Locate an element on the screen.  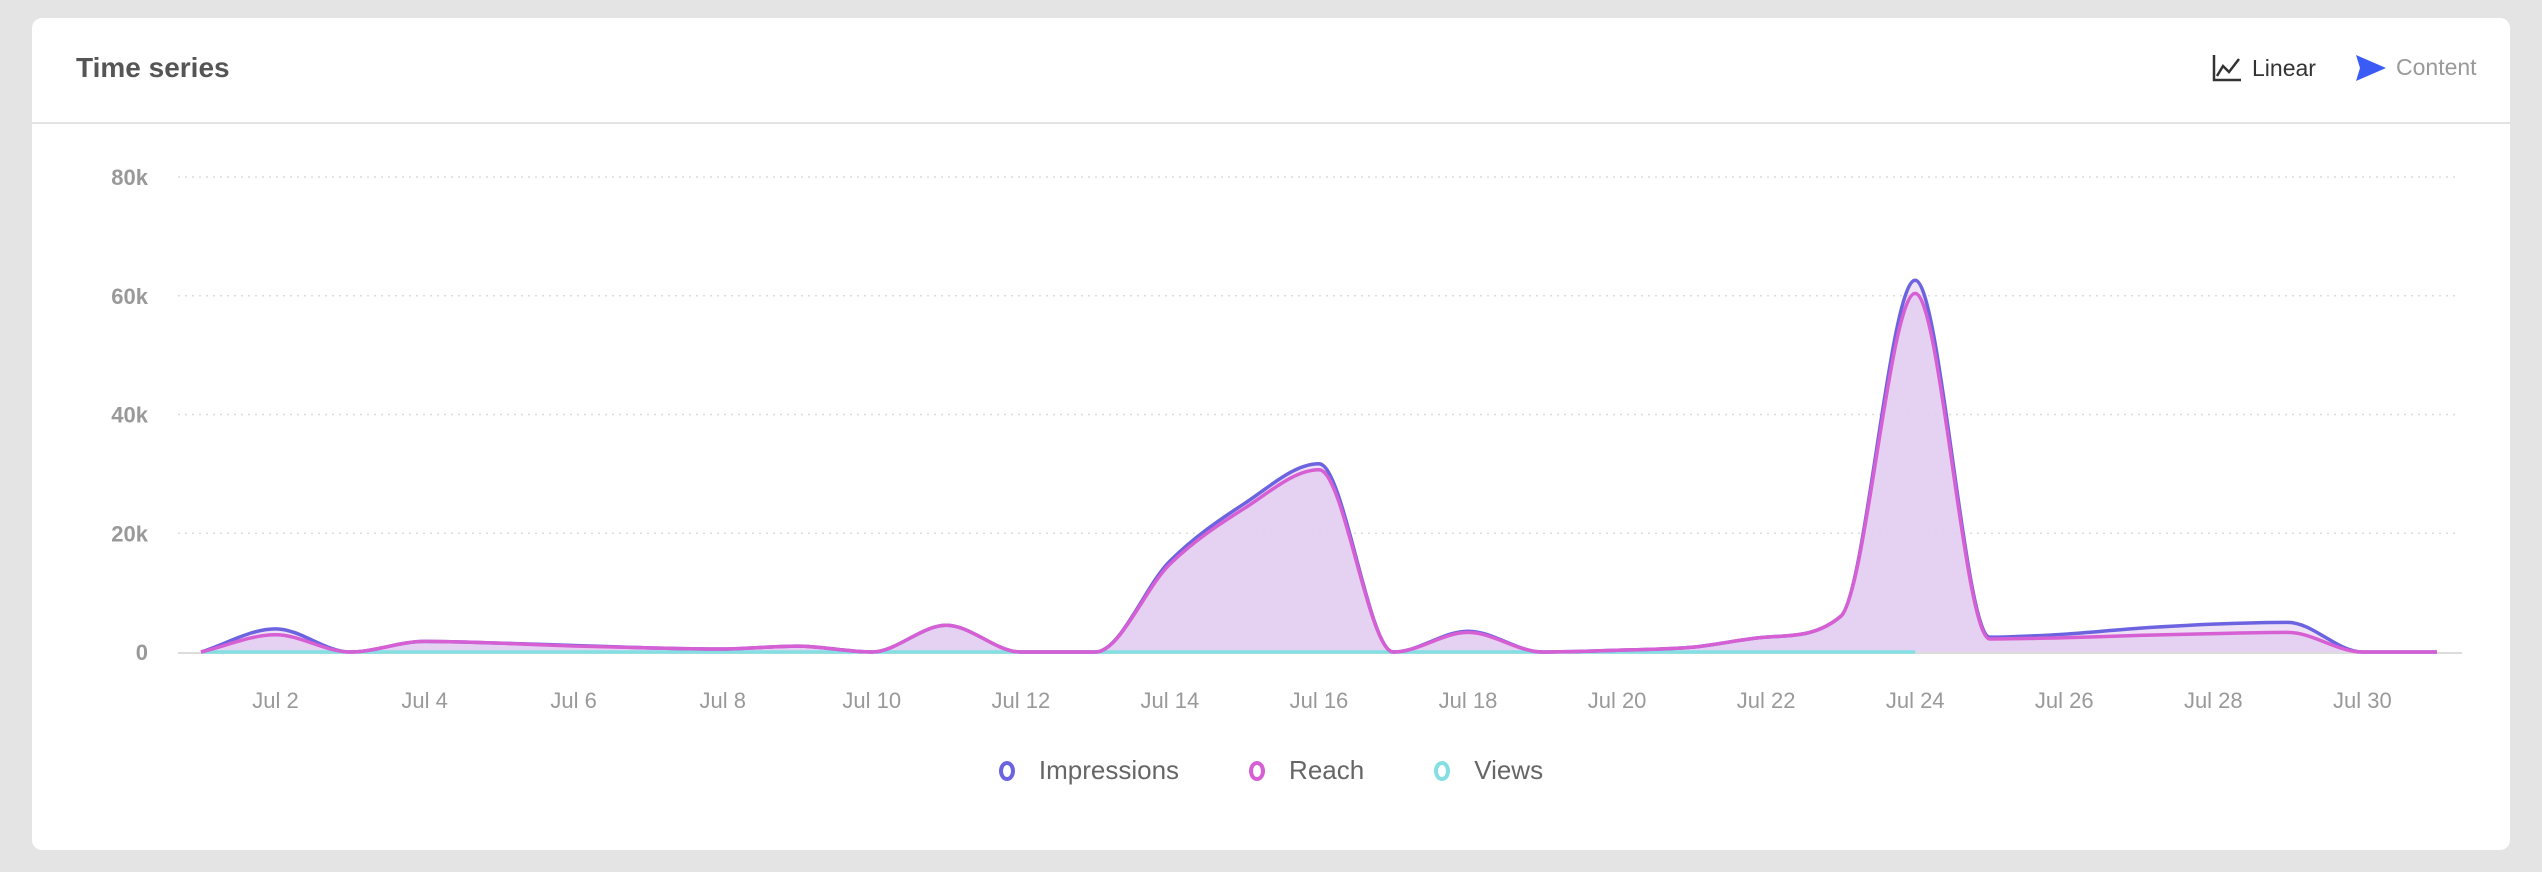
y-tick-label: 0 is located at coordinates (142, 652).